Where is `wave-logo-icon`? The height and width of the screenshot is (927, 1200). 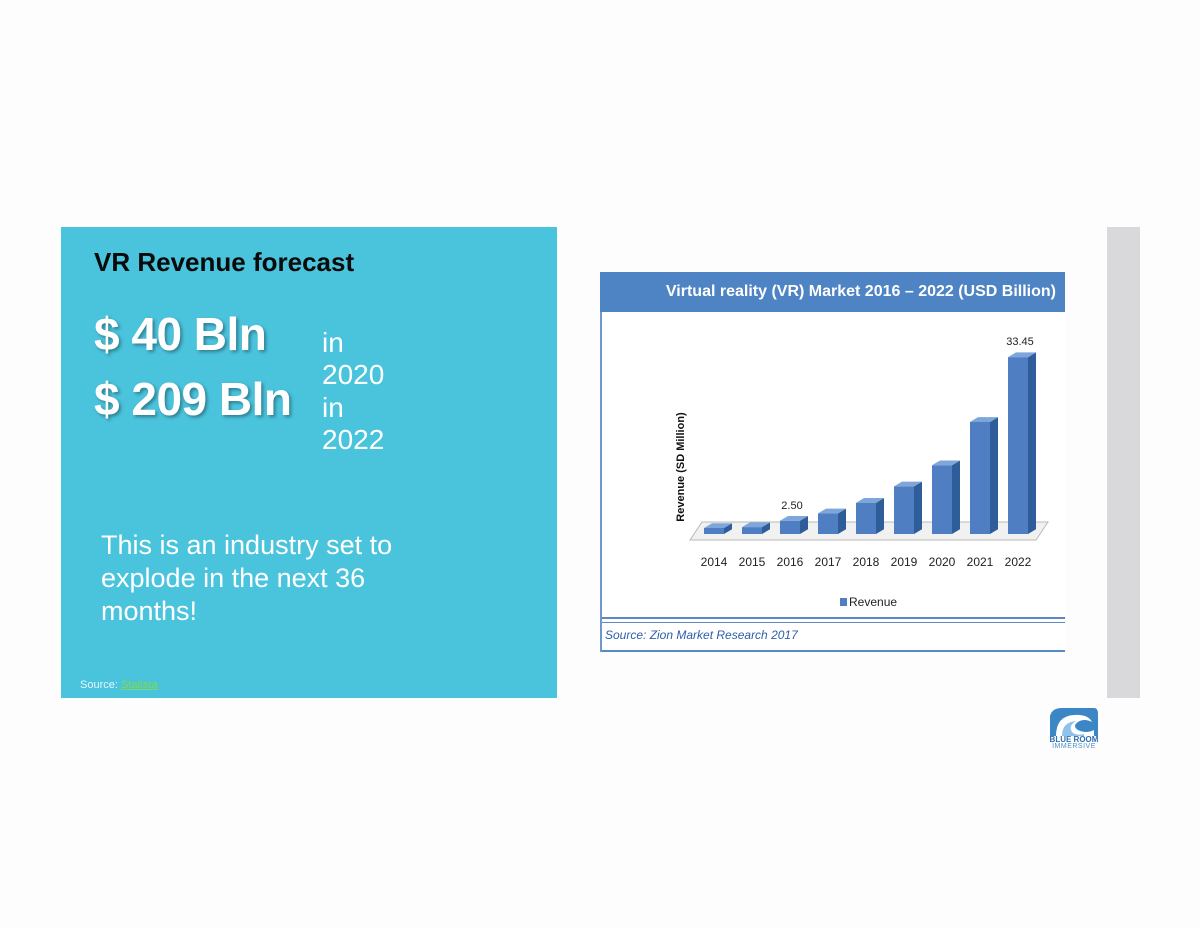
wave-logo-icon is located at coordinates (1074, 722).